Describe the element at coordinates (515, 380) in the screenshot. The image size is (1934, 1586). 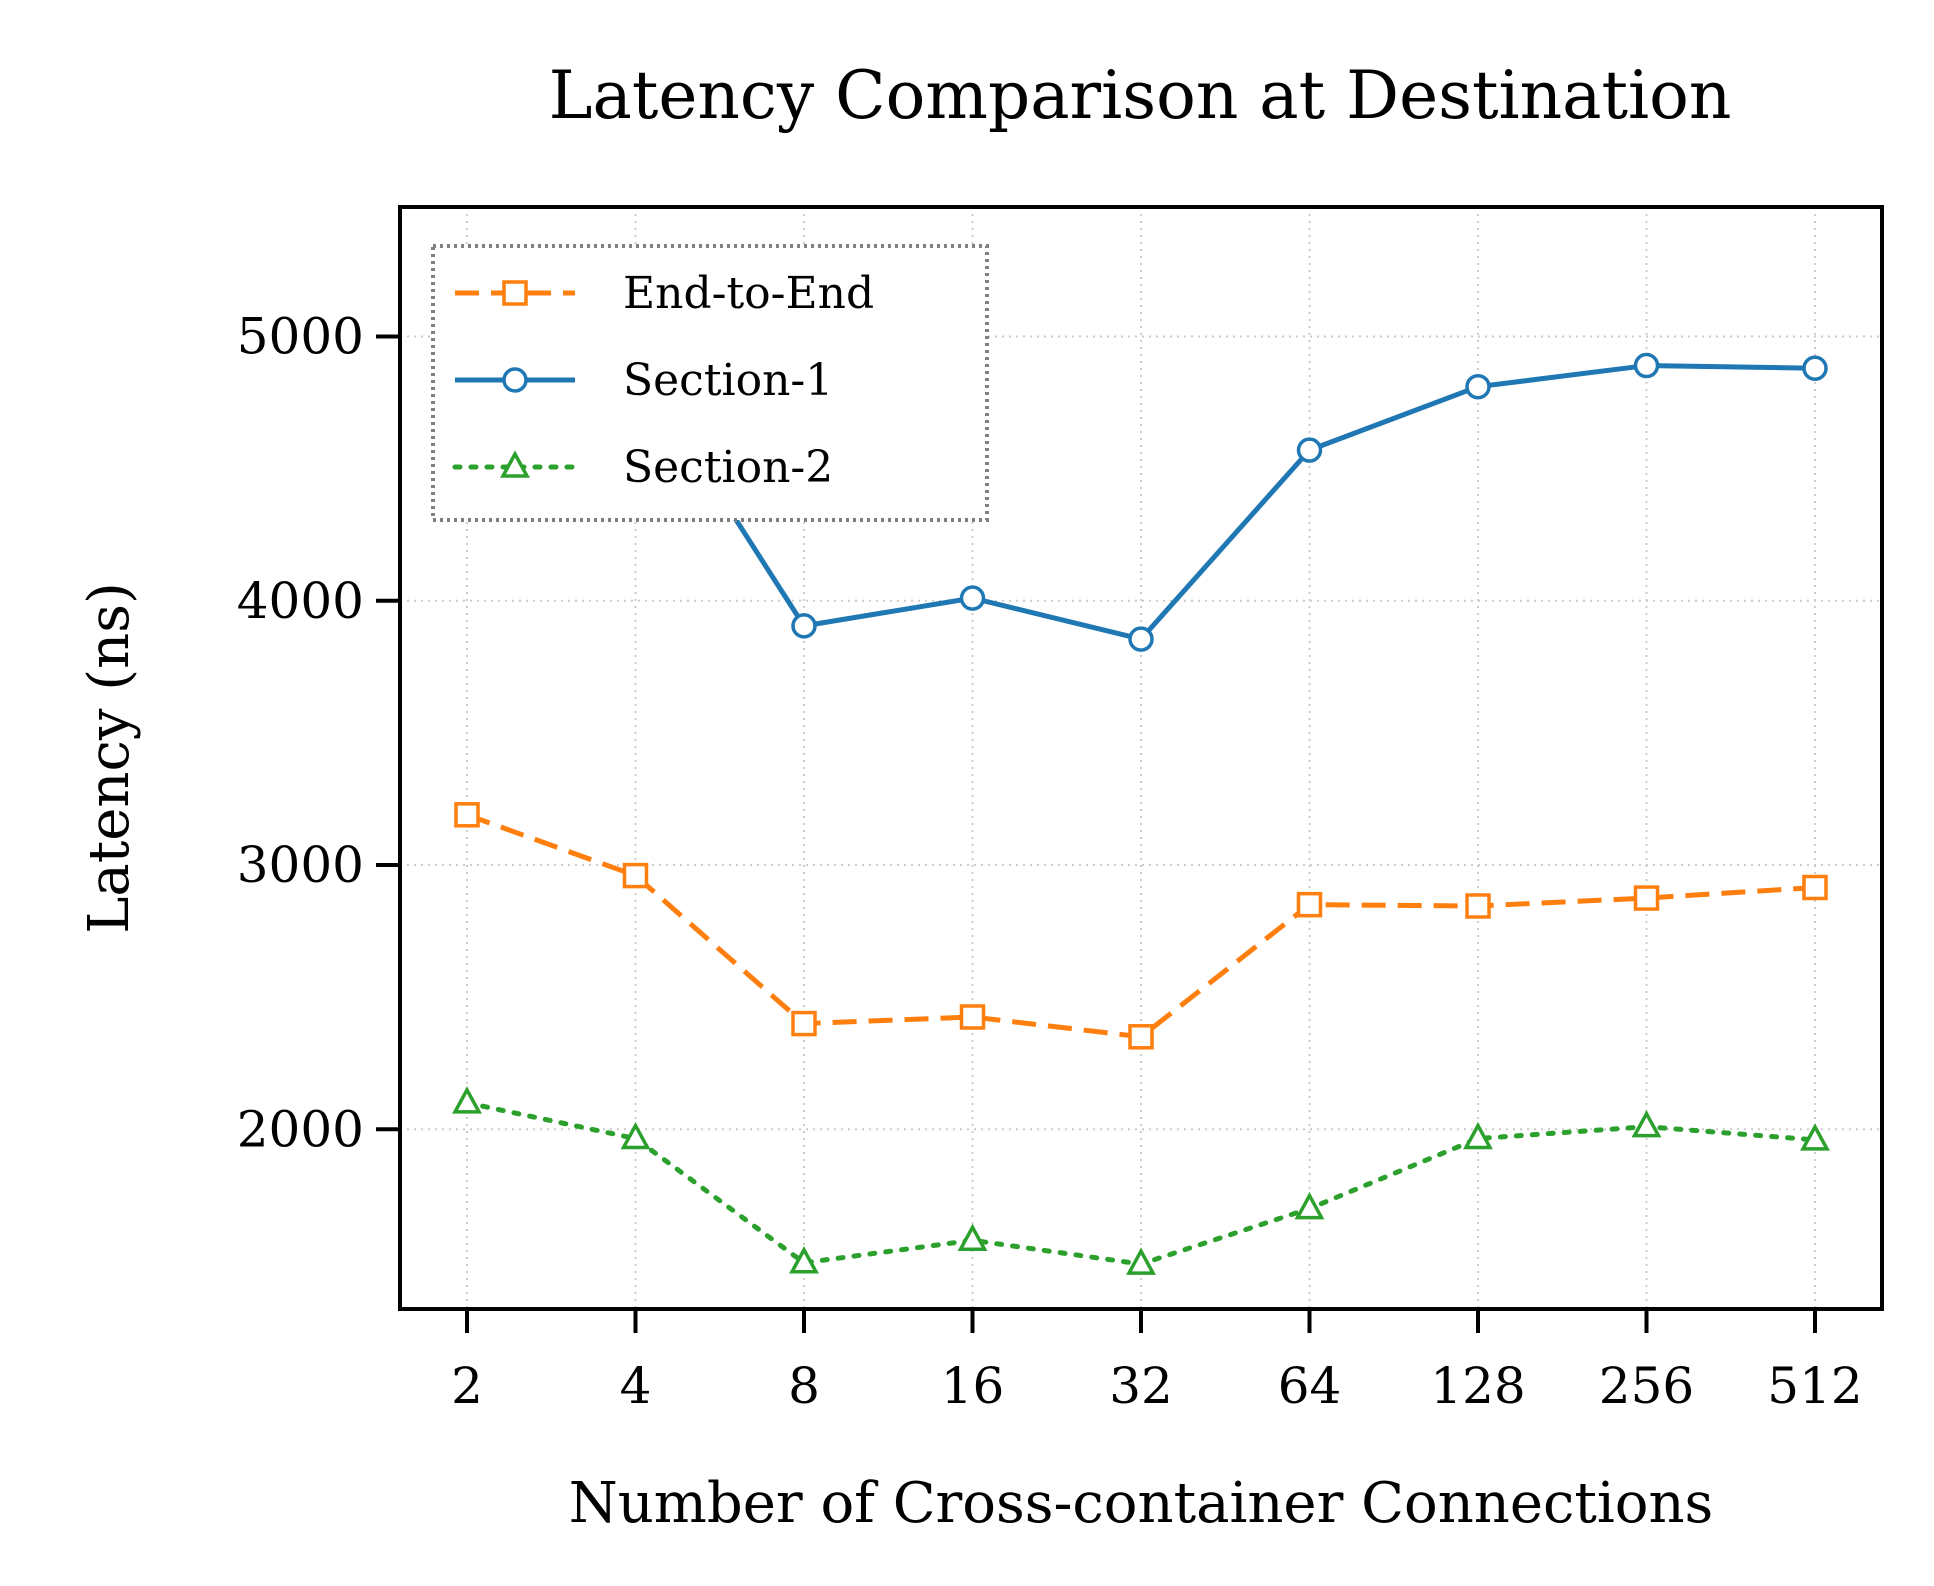
I see `legend-marker-circle` at that location.